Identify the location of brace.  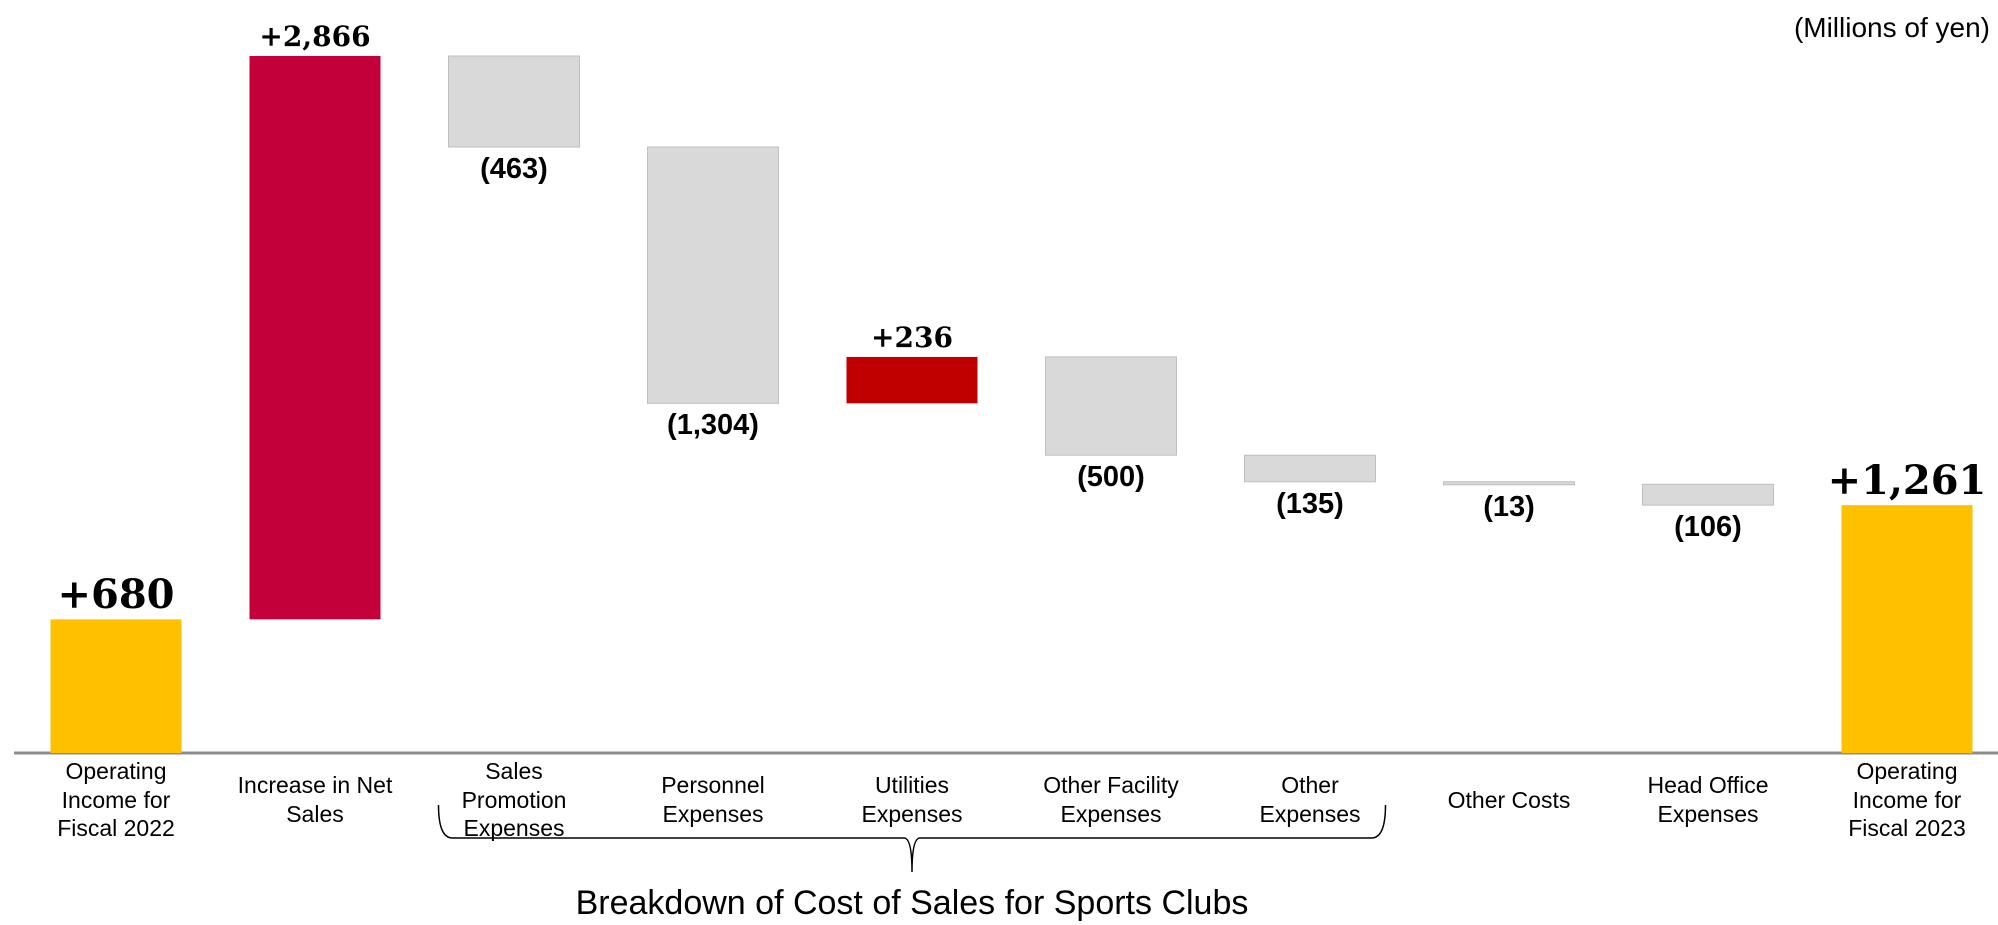
(912, 838).